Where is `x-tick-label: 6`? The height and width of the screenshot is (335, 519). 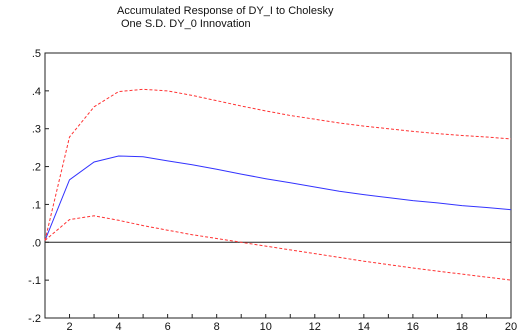
x-tick-label: 6 is located at coordinates (168, 327).